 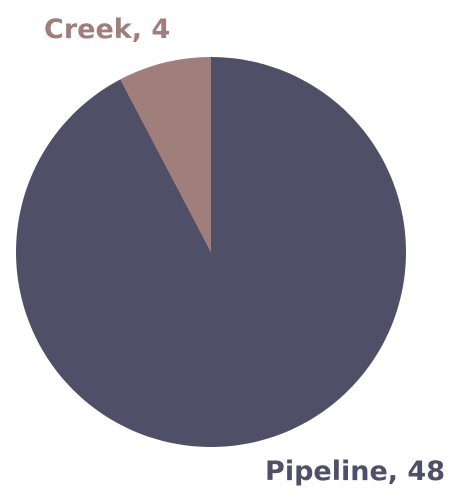 I want to click on pie-slice-creek, so click(x=165, y=154).